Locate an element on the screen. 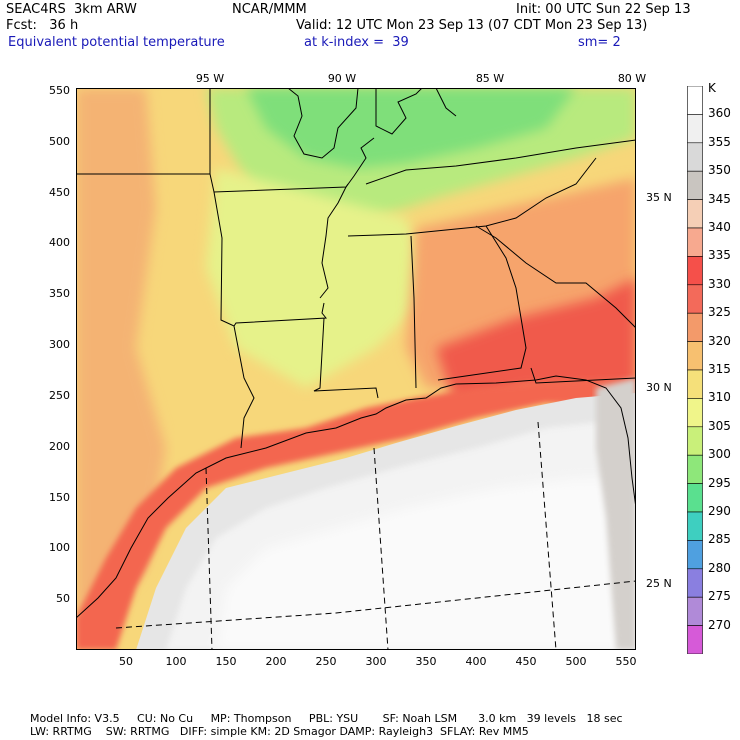 Image resolution: width=740 pixels, height=740 pixels. x-tick-label: 300 is located at coordinates (376, 661).